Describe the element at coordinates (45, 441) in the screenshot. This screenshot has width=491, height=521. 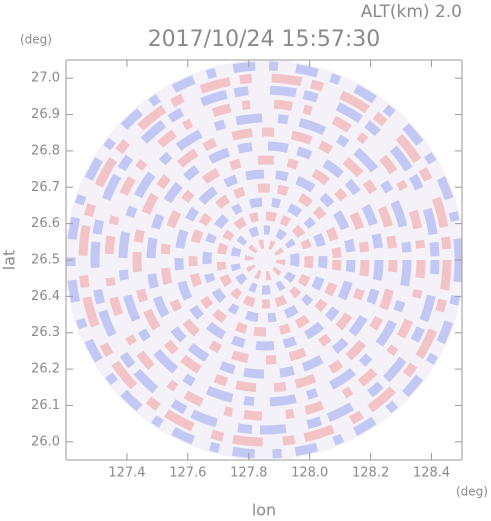
I see `y-tick-label: 26.0` at that location.